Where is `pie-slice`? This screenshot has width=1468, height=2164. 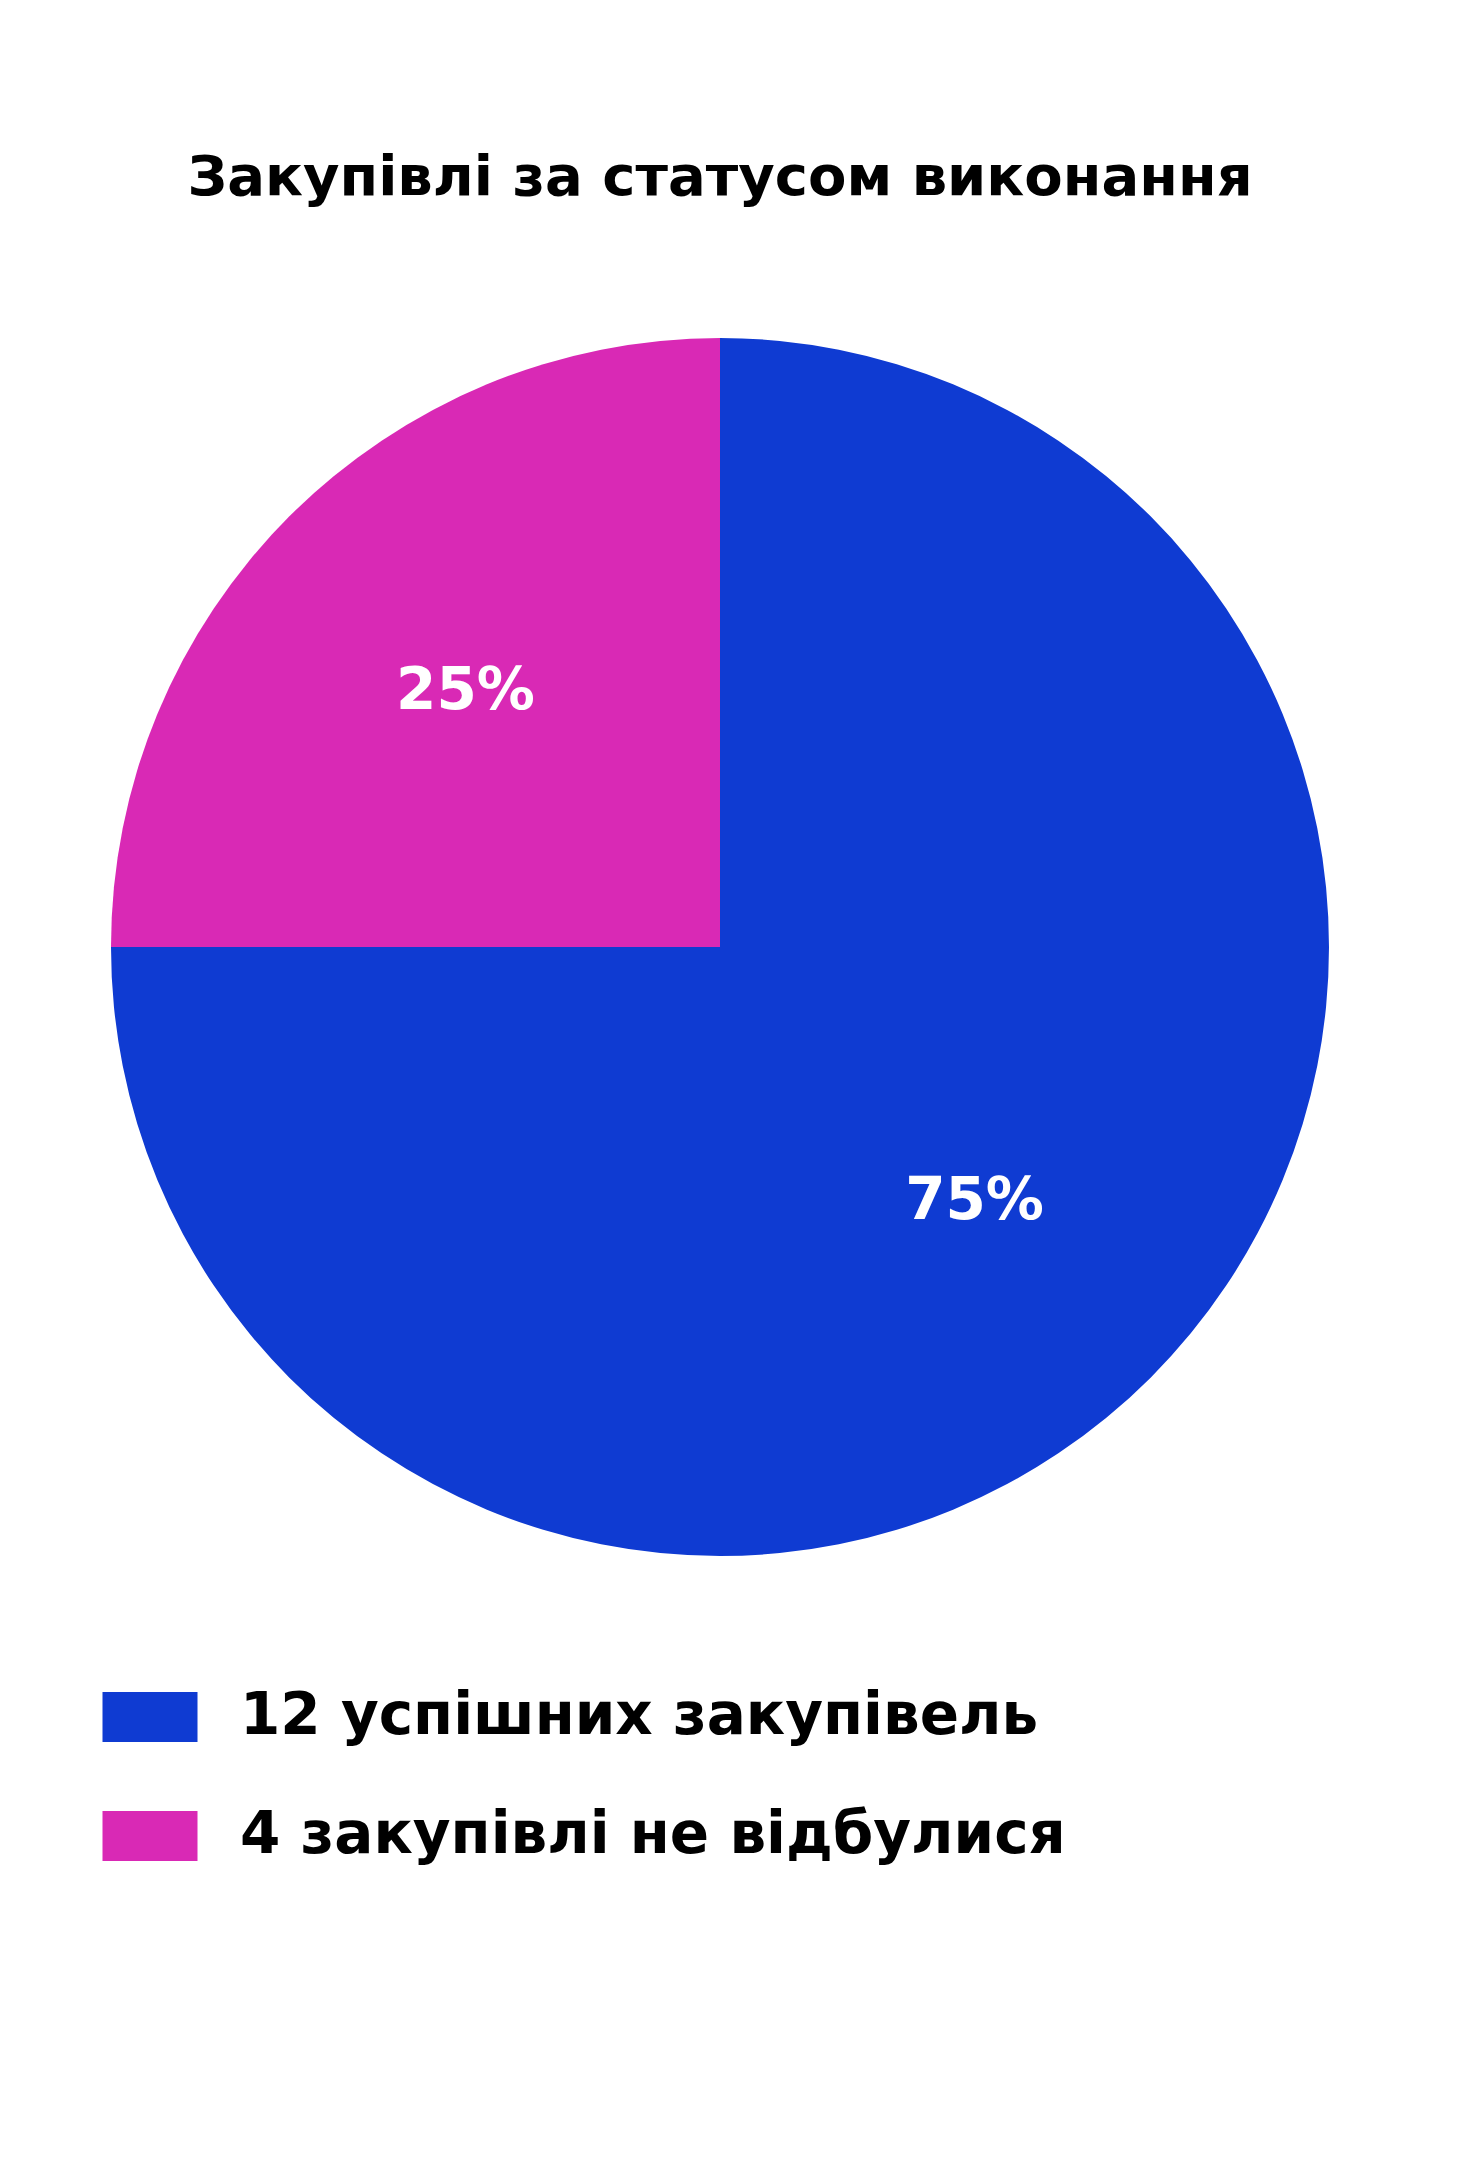
pie-slice is located at coordinates (415, 642).